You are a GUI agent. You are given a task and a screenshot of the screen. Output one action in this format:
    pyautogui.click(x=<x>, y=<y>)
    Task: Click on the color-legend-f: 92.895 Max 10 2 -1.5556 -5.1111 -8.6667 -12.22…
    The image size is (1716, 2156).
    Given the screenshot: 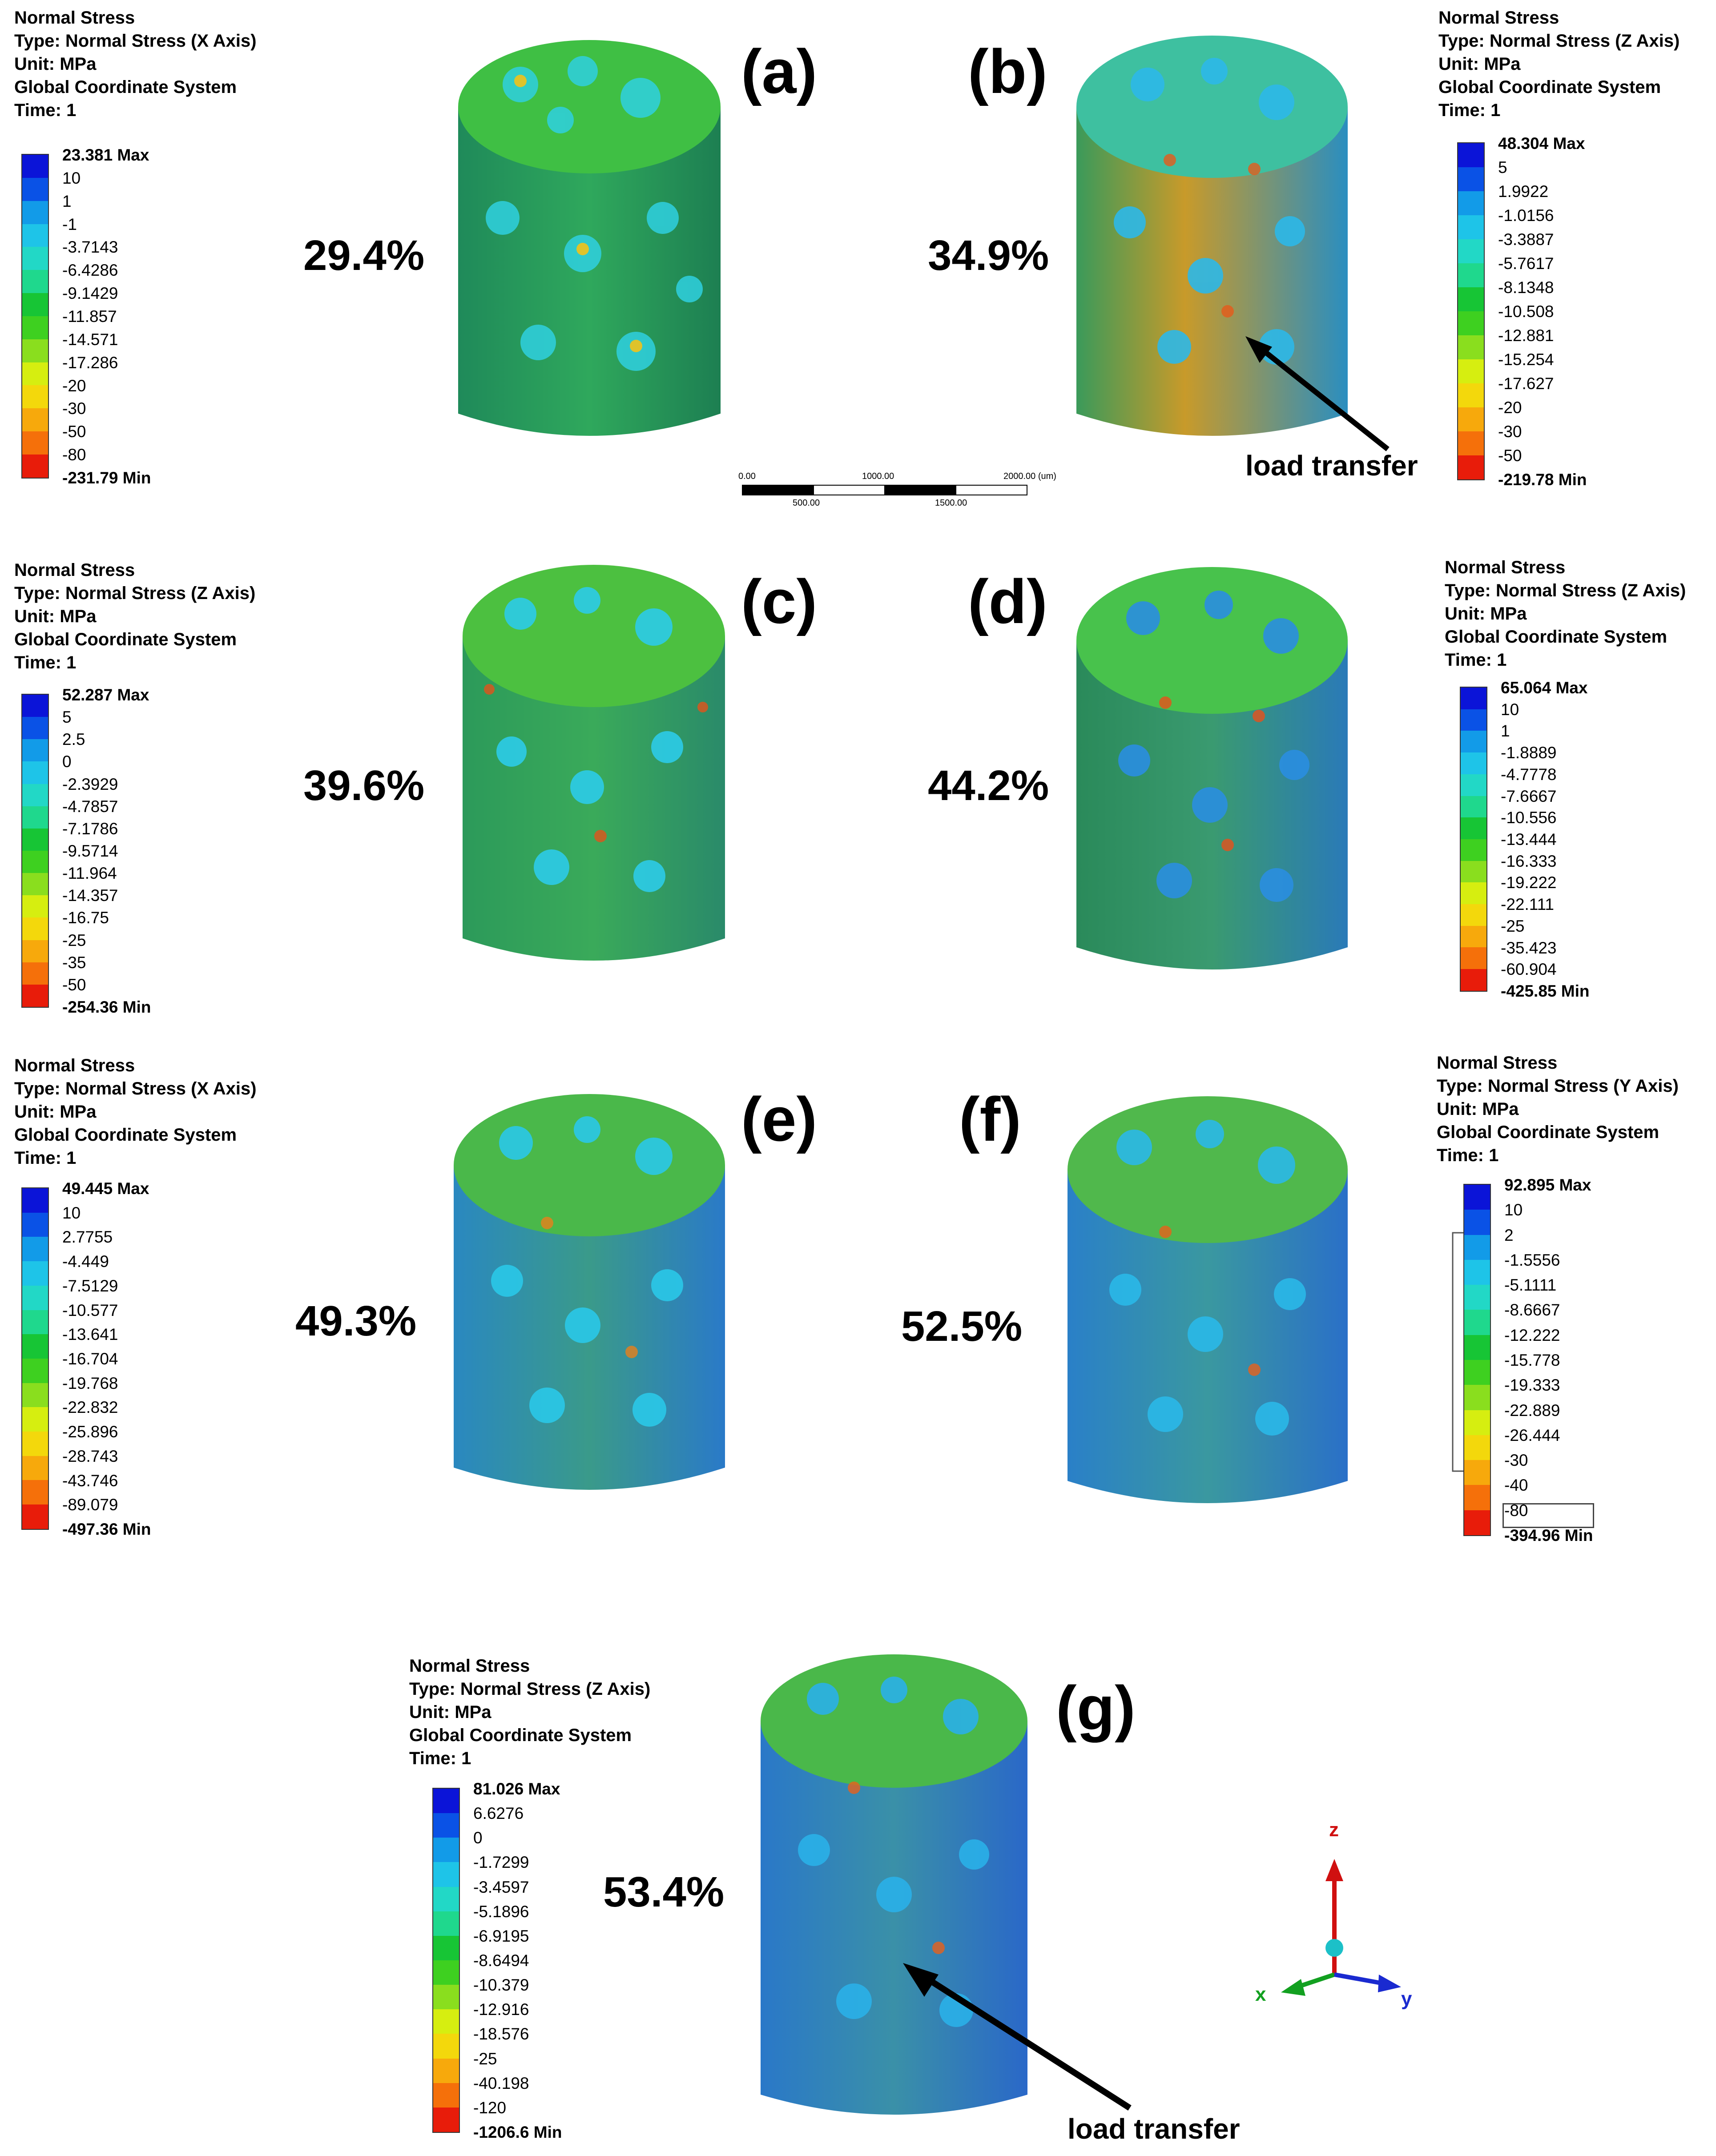 What is the action you would take?
    pyautogui.click(x=1575, y=1363)
    